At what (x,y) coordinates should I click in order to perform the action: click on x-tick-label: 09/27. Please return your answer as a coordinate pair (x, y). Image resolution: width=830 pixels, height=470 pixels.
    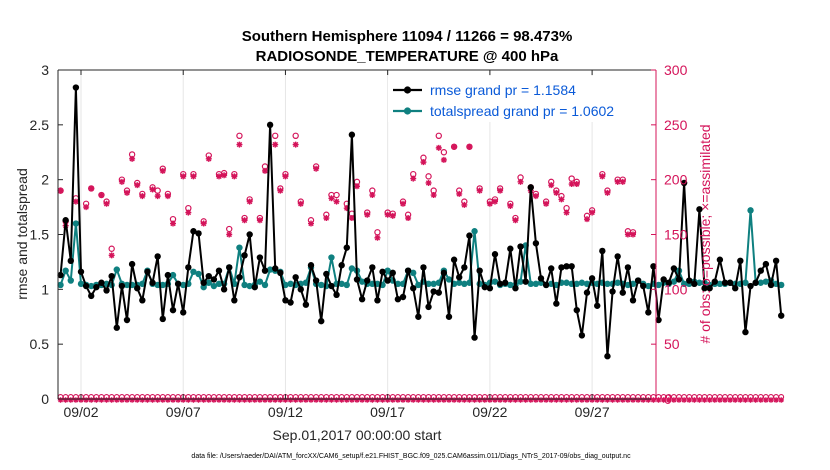
    Looking at the image, I should click on (592, 412).